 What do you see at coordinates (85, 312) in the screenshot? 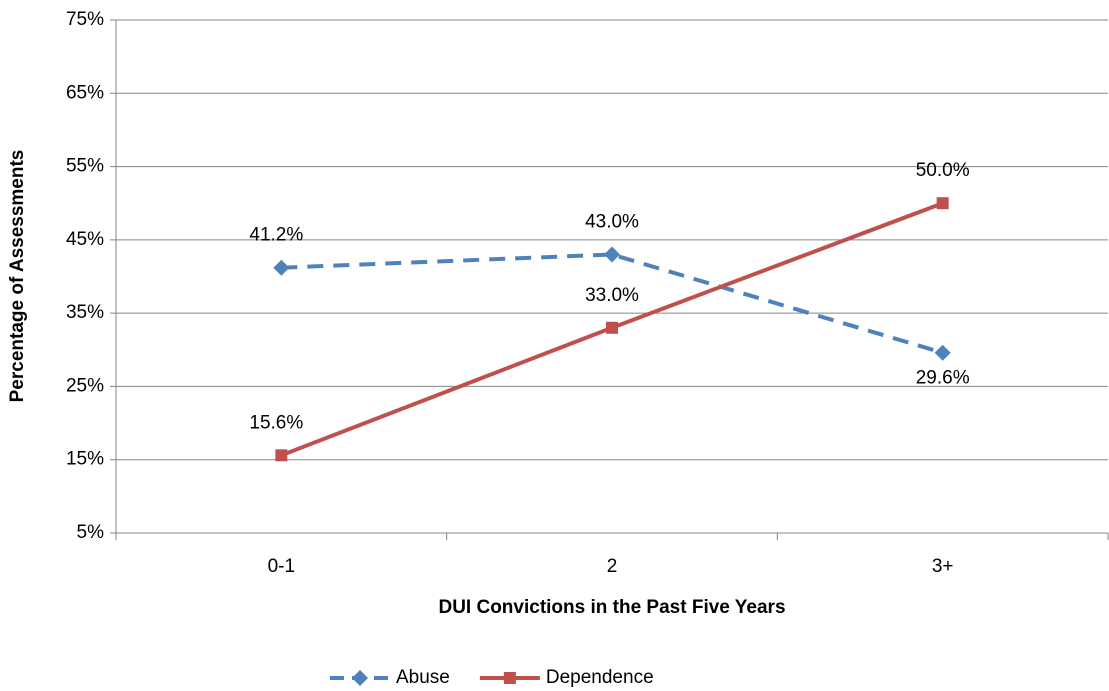
I see `y-tick-label: 35%` at bounding box center [85, 312].